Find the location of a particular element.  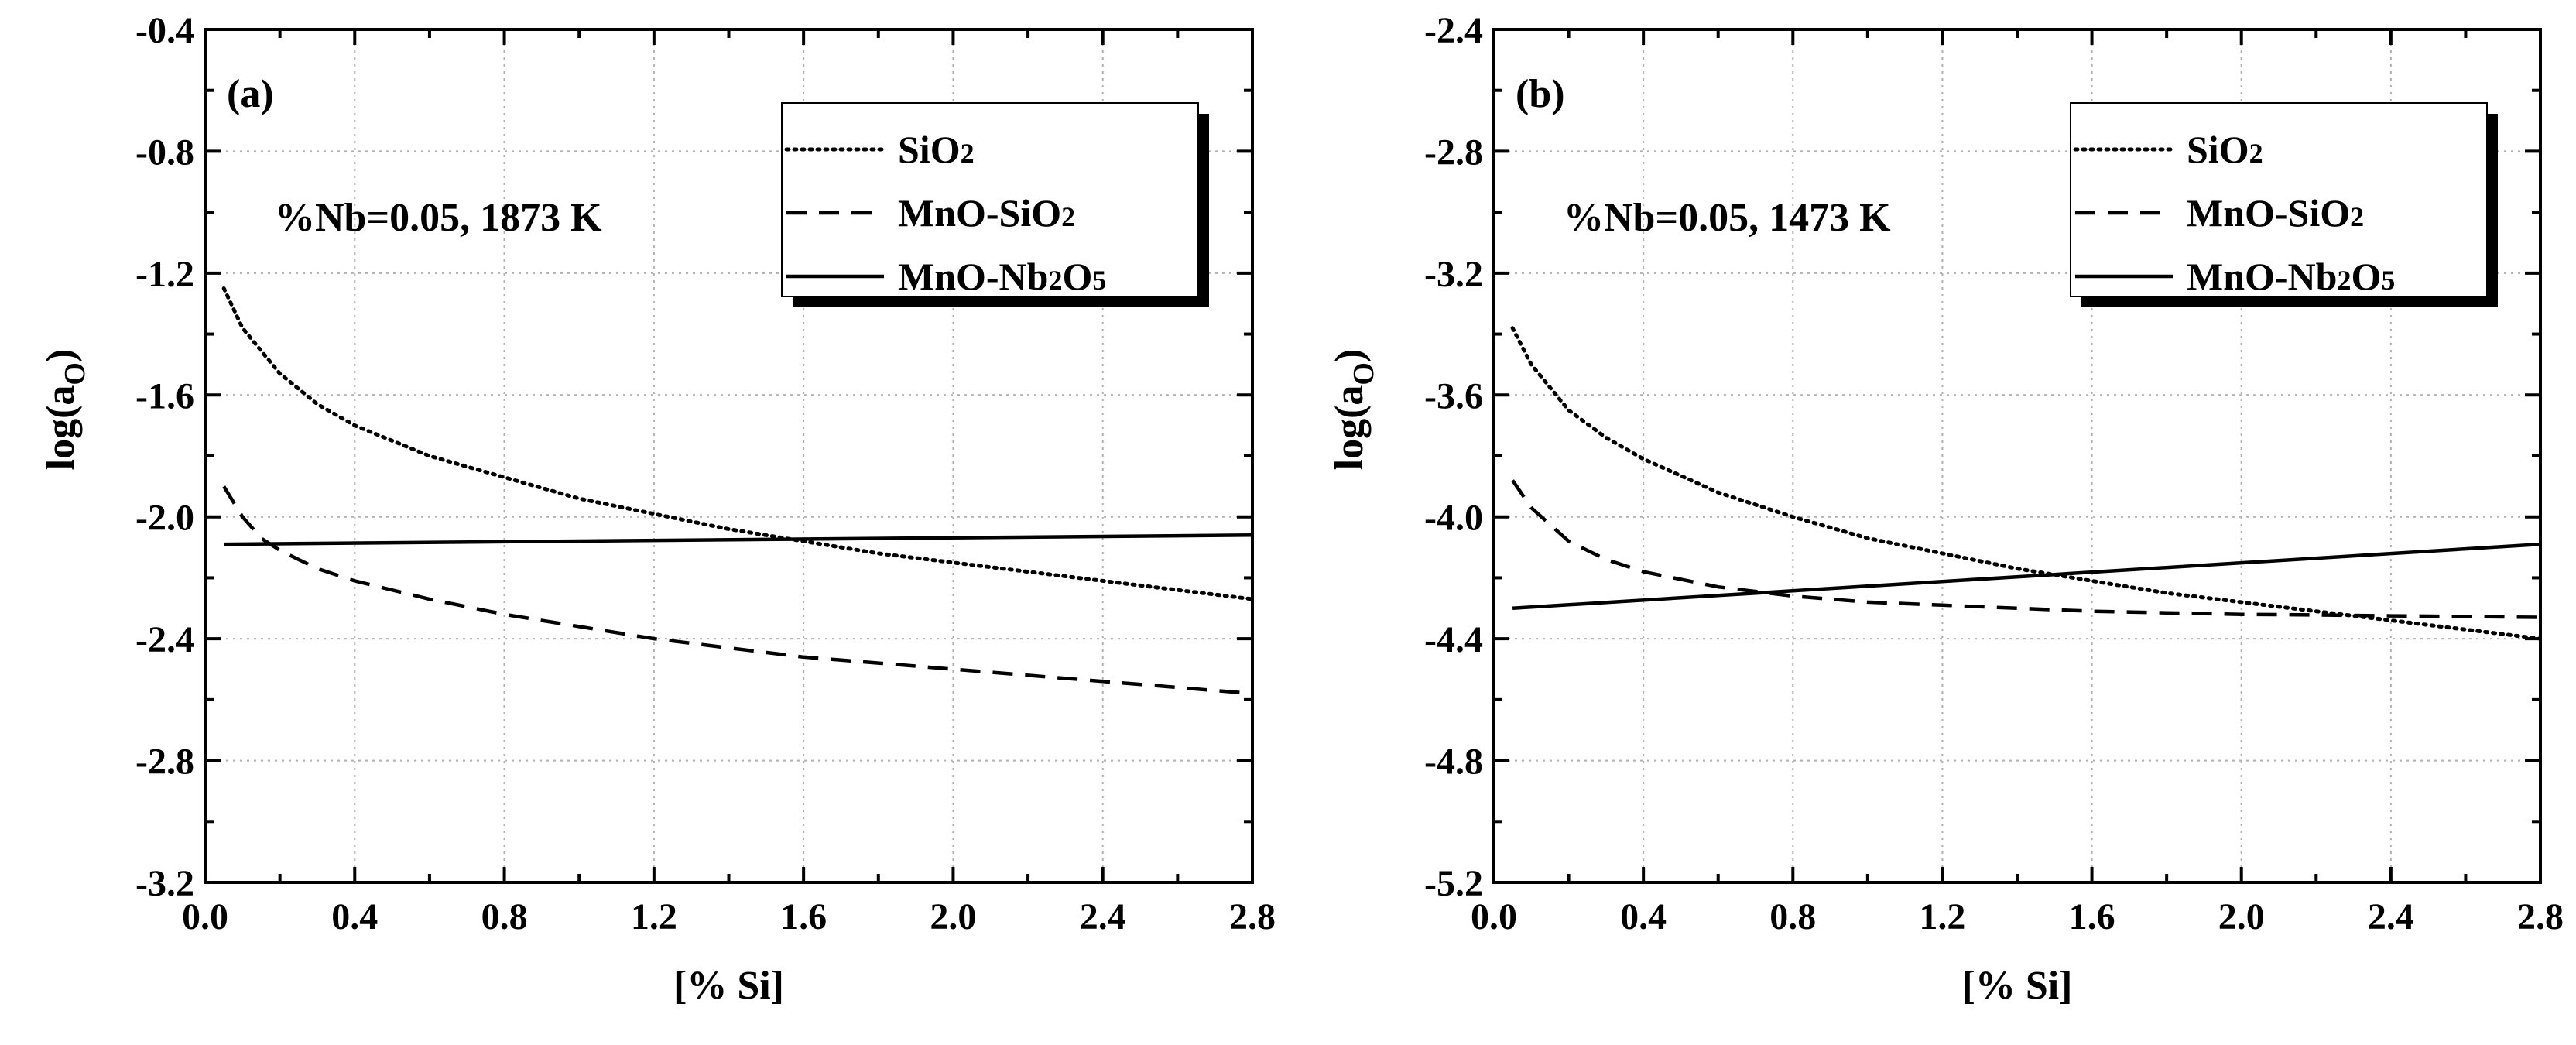

y-tick-label: -4.0 is located at coordinates (1454, 518).